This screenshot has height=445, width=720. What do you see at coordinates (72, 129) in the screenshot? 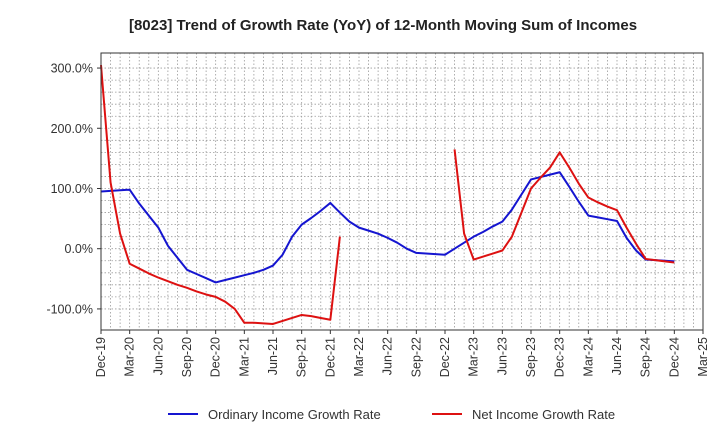
I see `y-tick-label: 200.0%` at bounding box center [72, 129].